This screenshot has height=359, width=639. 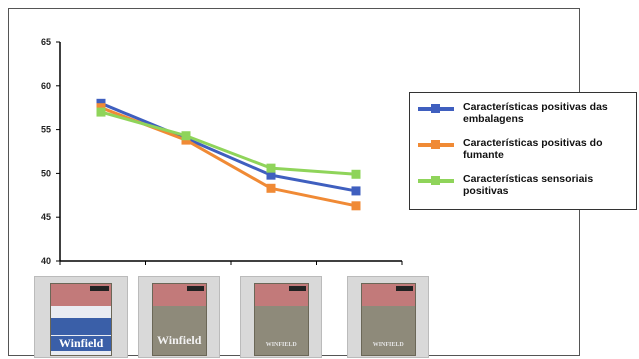 I want to click on cigarette-pack-2-image: Winfield, so click(x=179, y=317).